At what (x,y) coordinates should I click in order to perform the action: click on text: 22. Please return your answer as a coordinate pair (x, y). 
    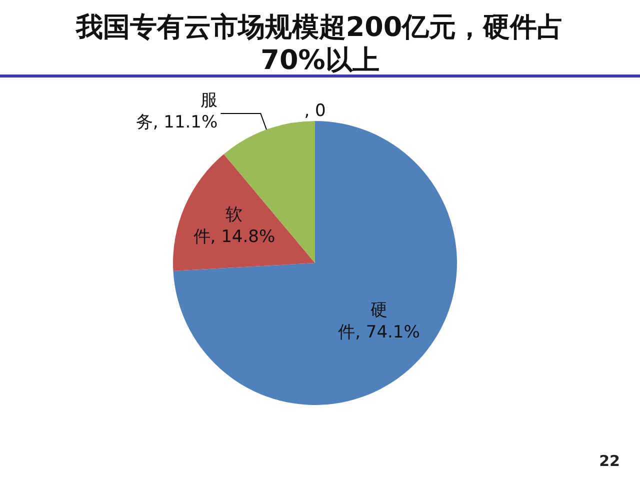
    Looking at the image, I should click on (609, 461).